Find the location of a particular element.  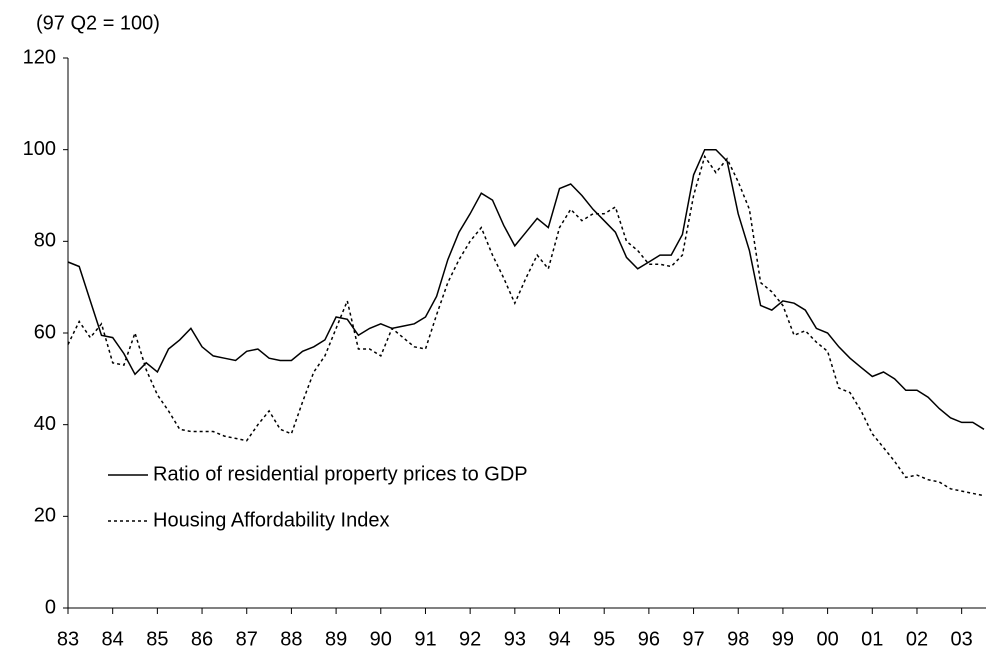

x-tick-label: 03 is located at coordinates (962, 639).